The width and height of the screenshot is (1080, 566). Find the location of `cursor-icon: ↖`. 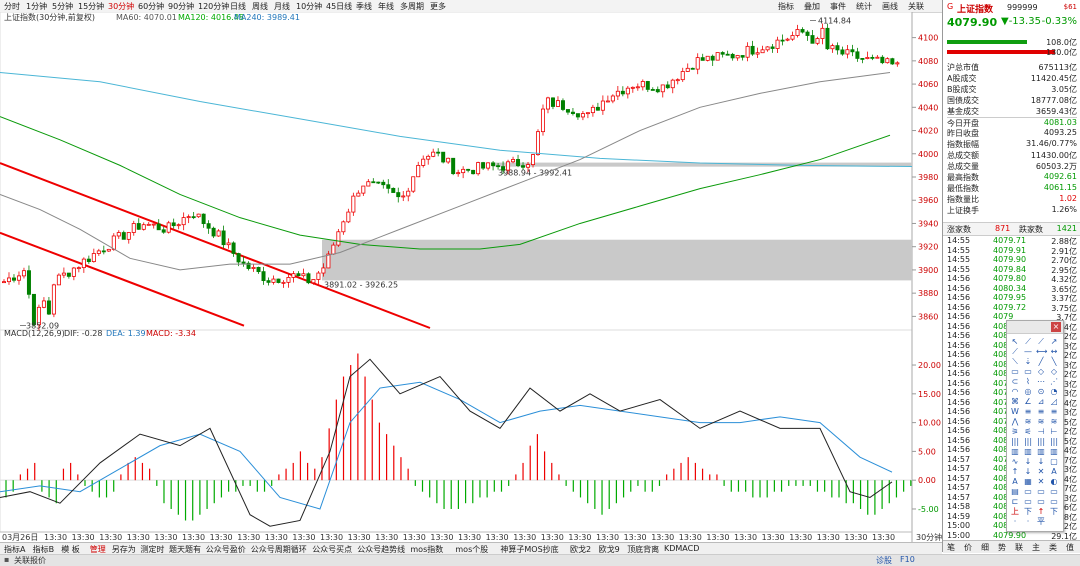

cursor-icon: ↖ is located at coordinates (1015, 341).